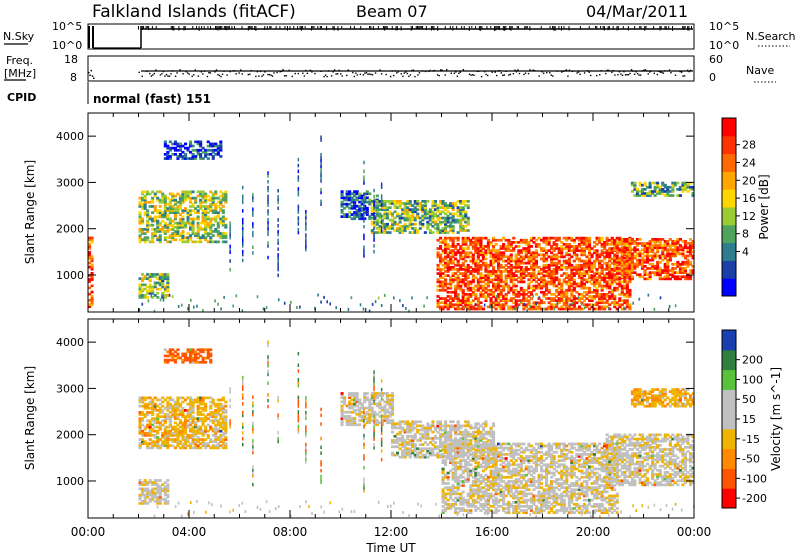 The width and height of the screenshot is (800, 554). Describe the element at coordinates (194, 12) in the screenshot. I see `plot-title: Falkland Islands (fitACF)` at that location.